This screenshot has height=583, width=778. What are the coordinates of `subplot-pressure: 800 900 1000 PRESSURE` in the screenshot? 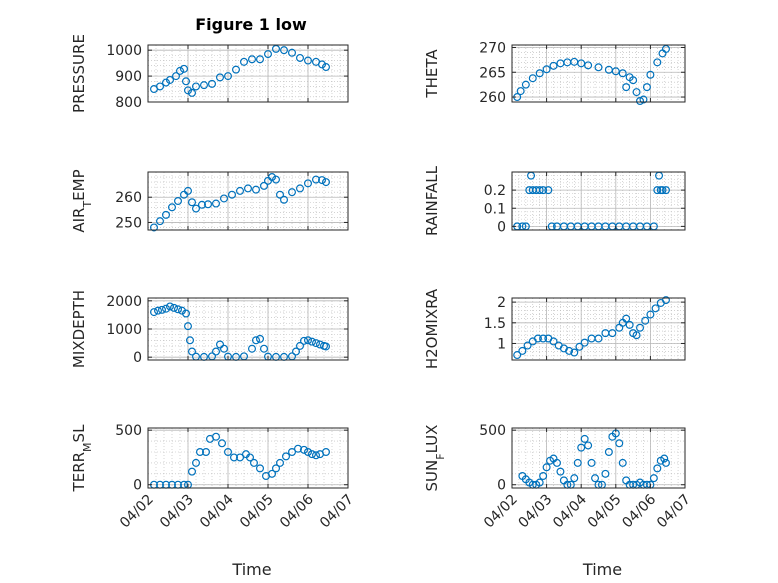 It's located at (209, 73).